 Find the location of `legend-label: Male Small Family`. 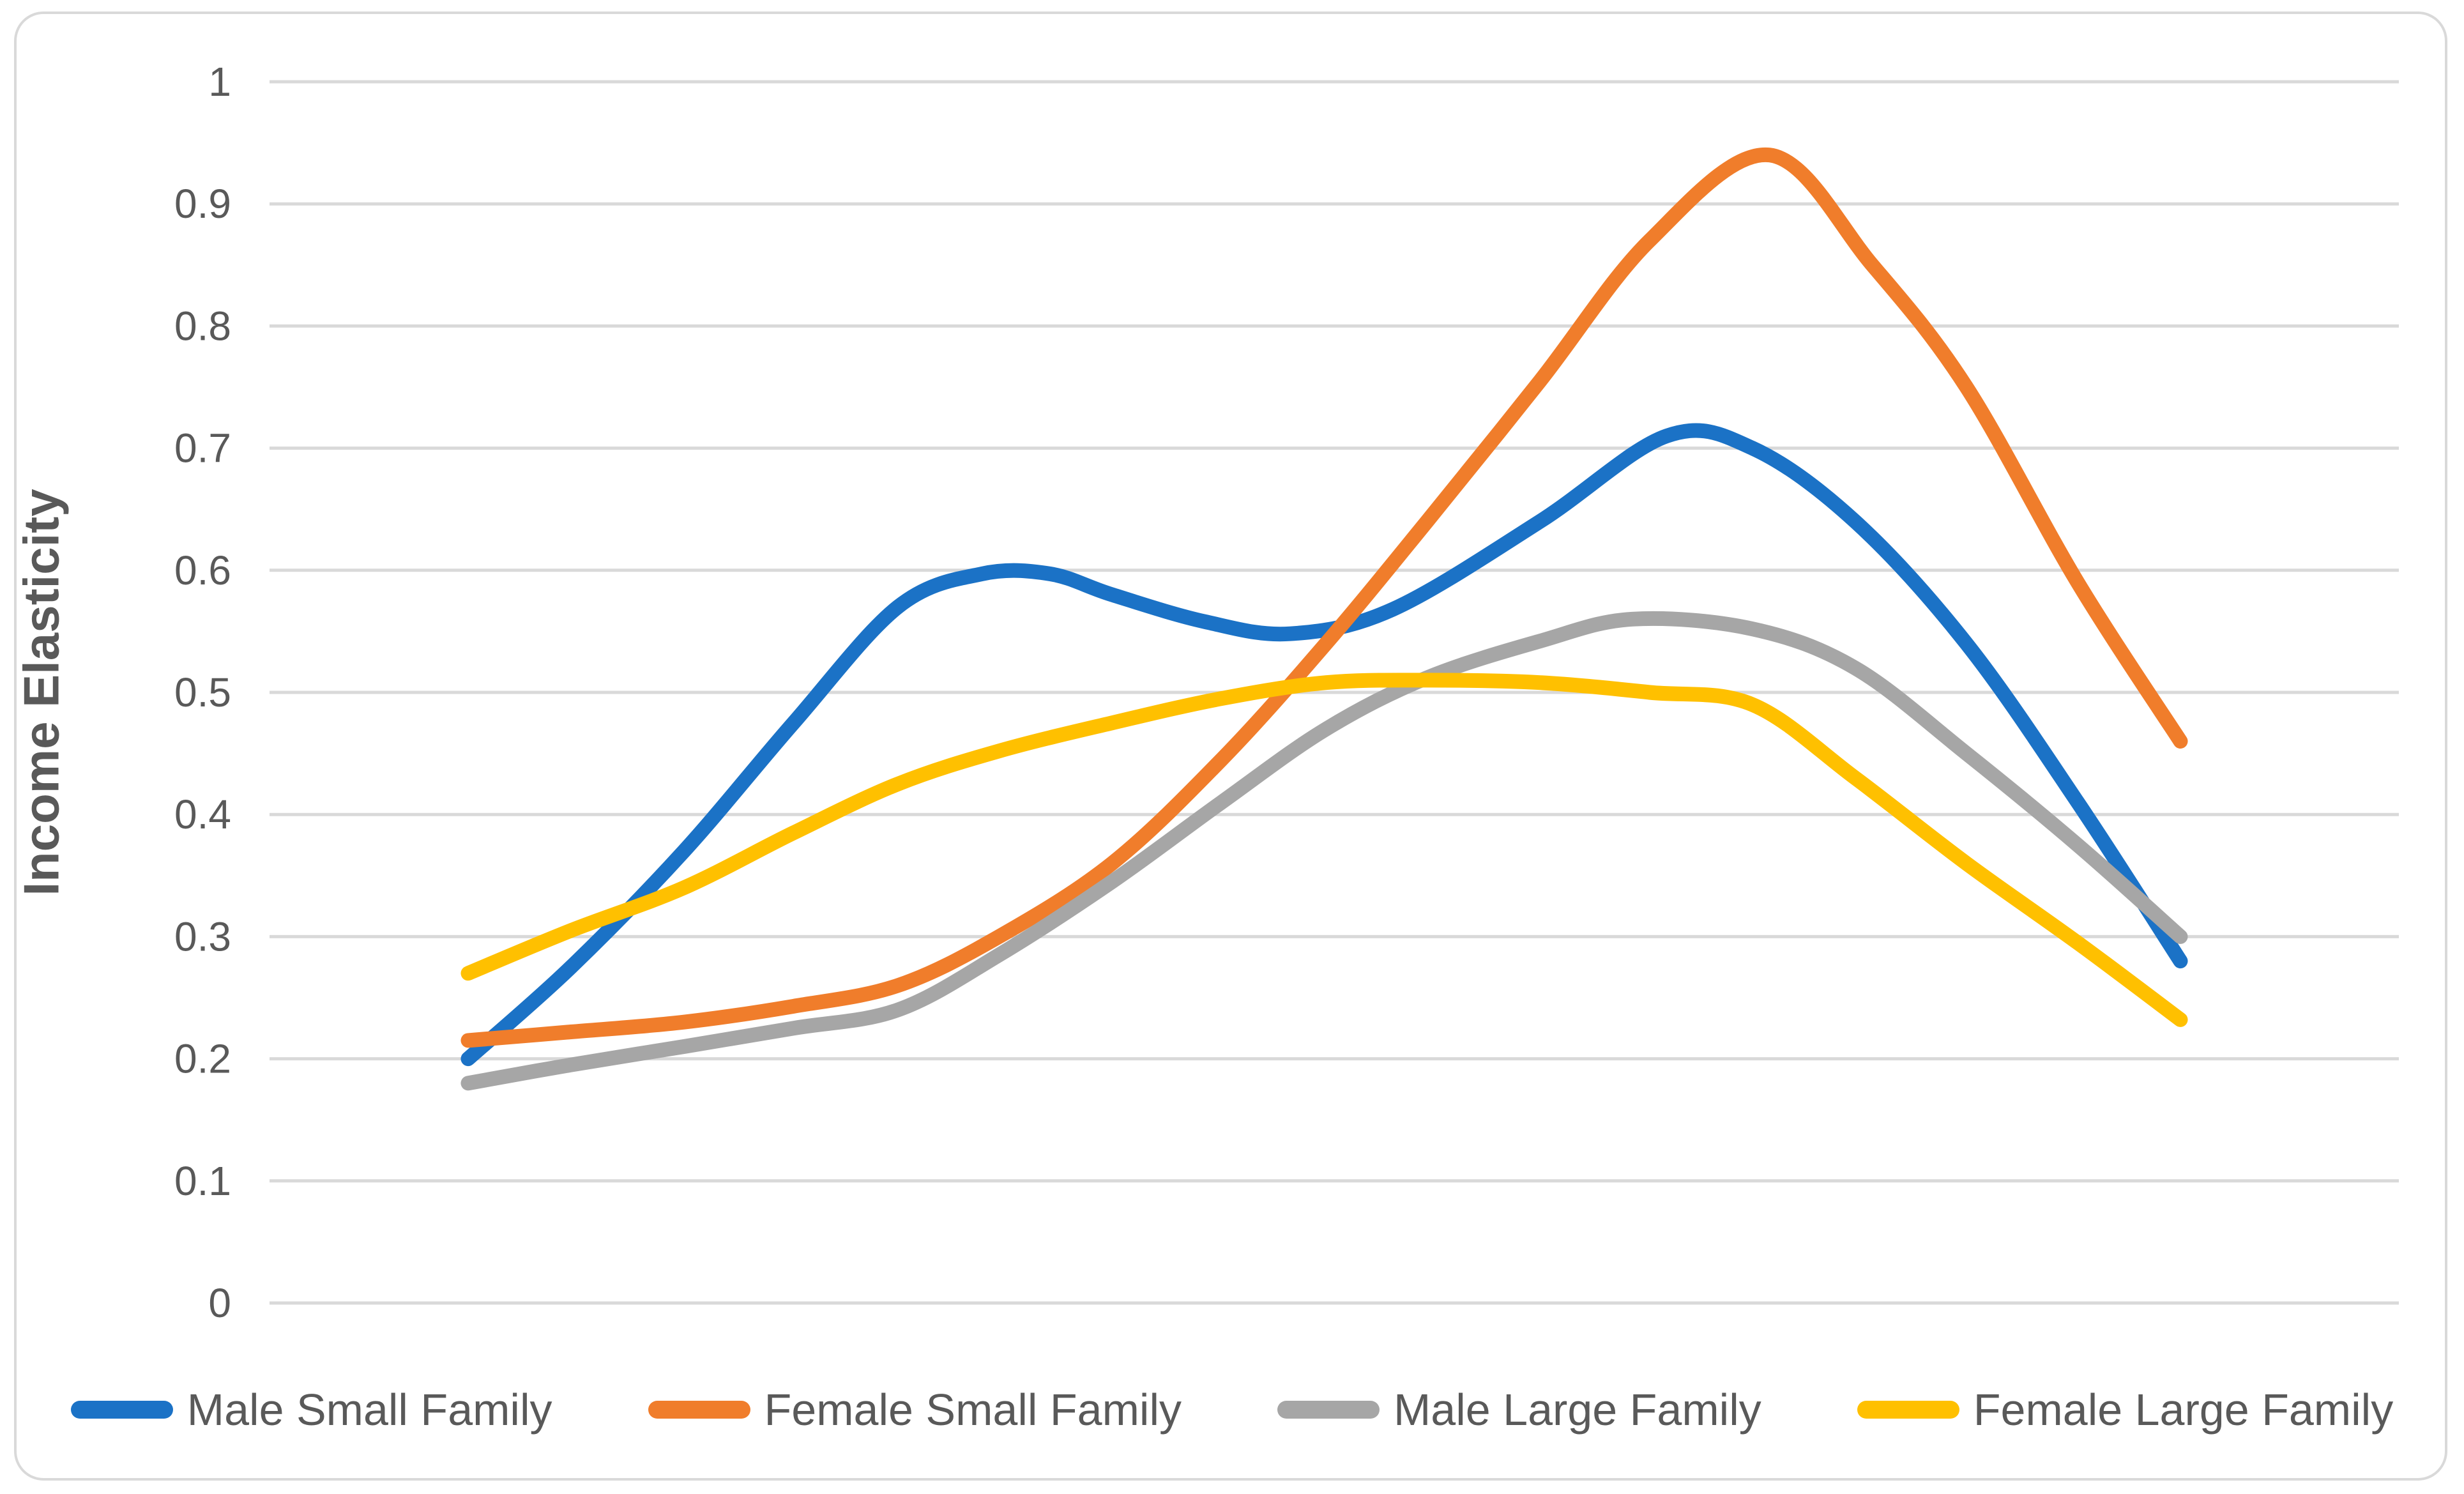

legend-label: Male Small Family is located at coordinates (369, 1410).